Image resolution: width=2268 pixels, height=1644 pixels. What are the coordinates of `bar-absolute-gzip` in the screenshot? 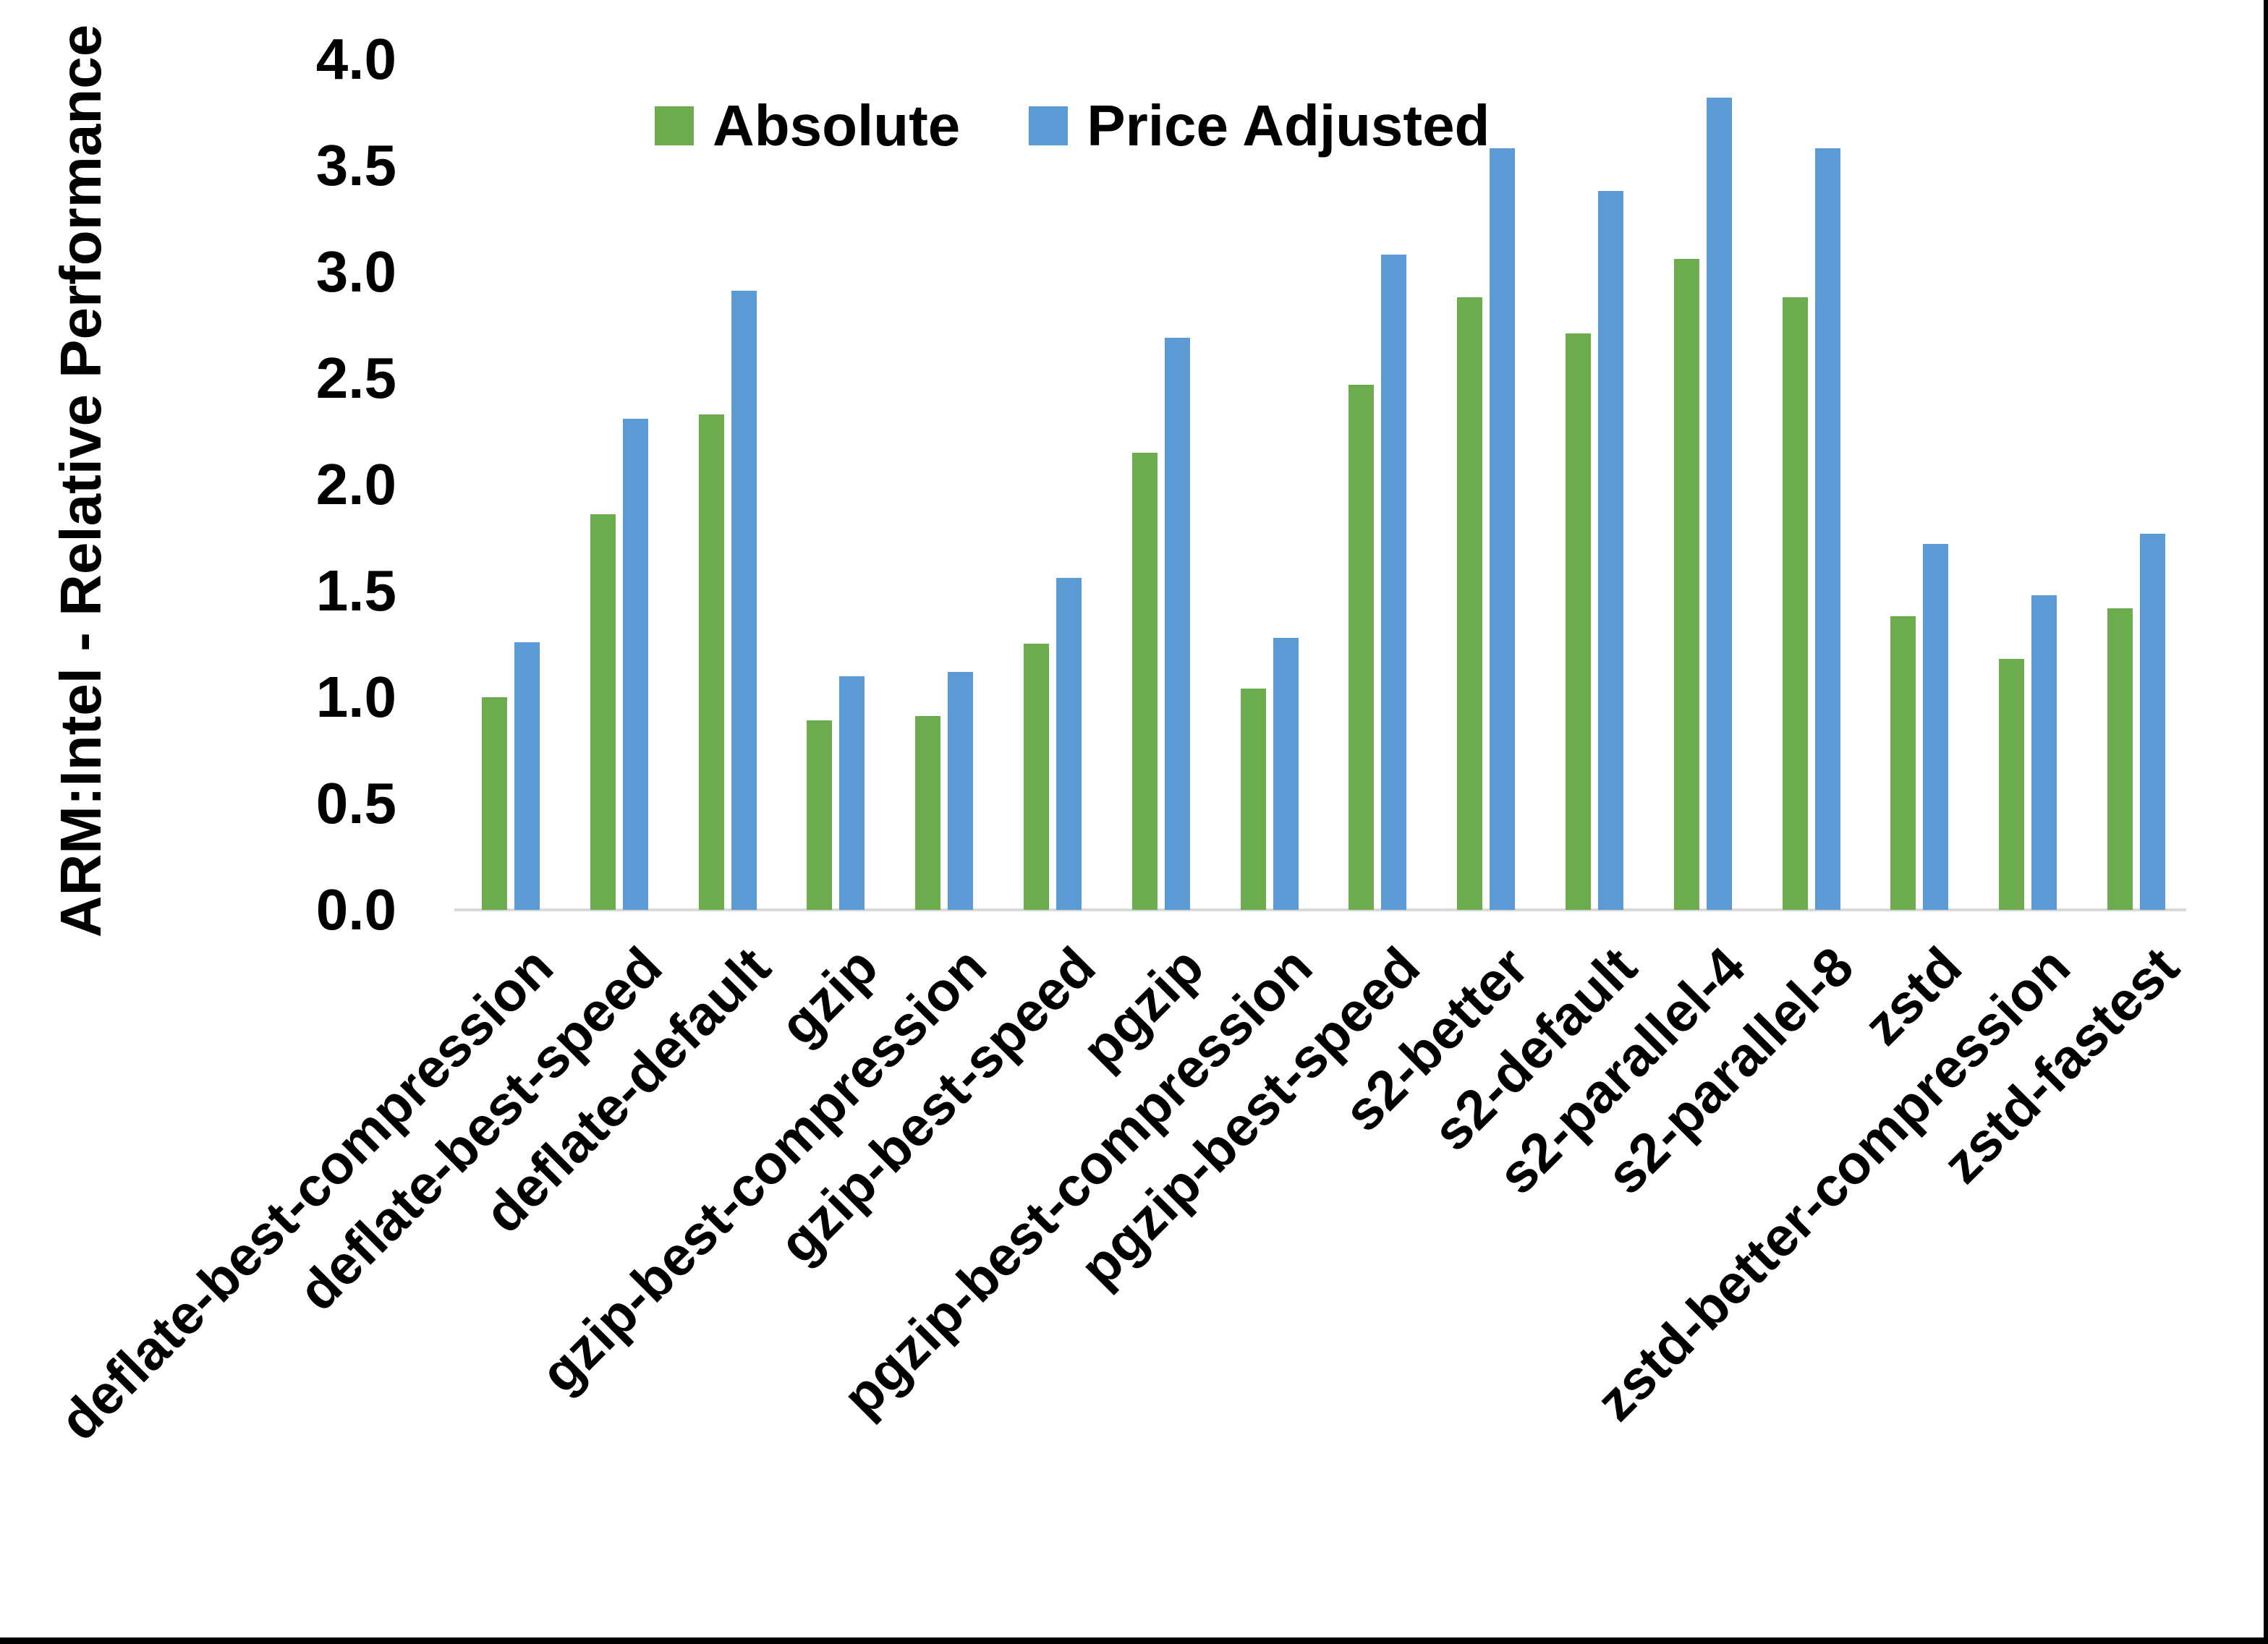 It's located at (819, 815).